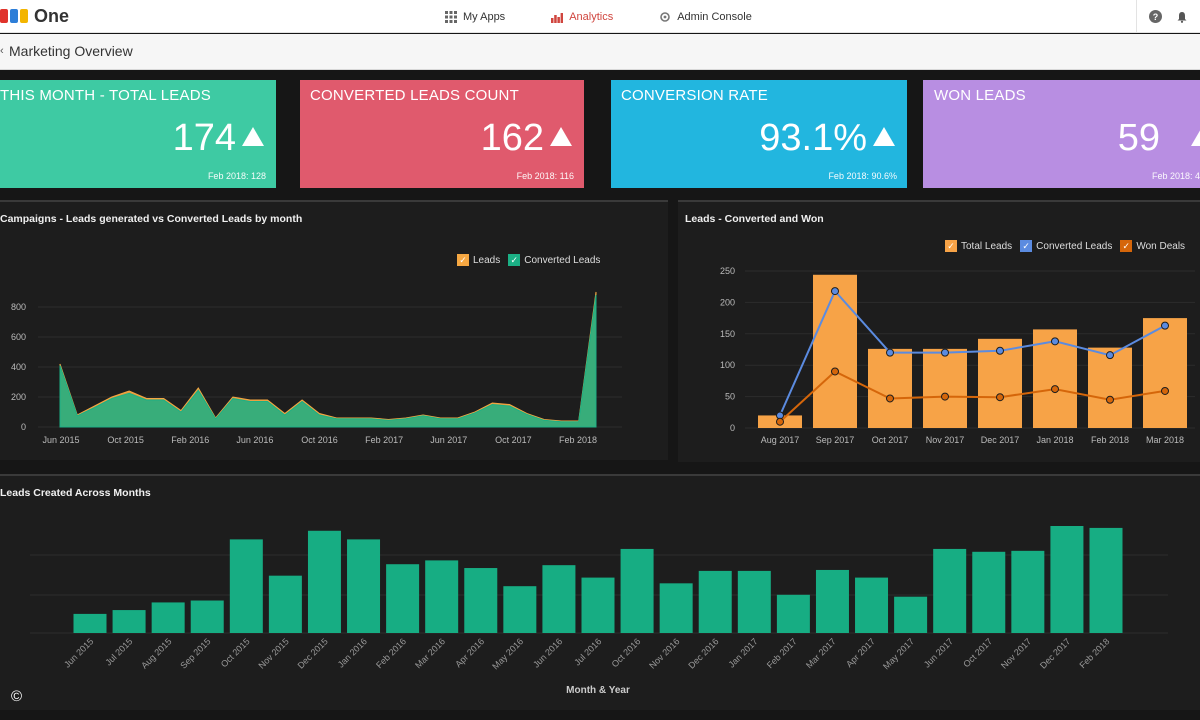  What do you see at coordinates (1155, 16) in the screenshot?
I see `help-icon: ?` at bounding box center [1155, 16].